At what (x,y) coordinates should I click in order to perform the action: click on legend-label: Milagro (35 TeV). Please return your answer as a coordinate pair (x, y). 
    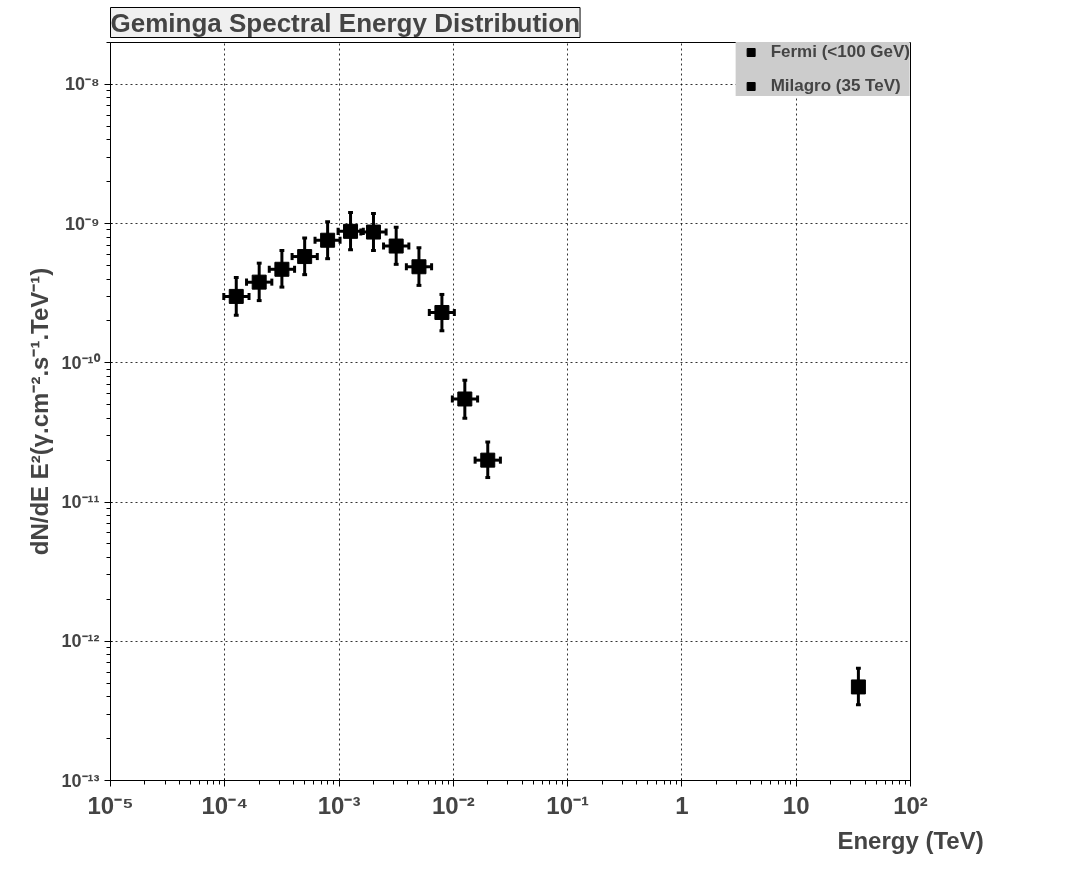
    Looking at the image, I should click on (835, 86).